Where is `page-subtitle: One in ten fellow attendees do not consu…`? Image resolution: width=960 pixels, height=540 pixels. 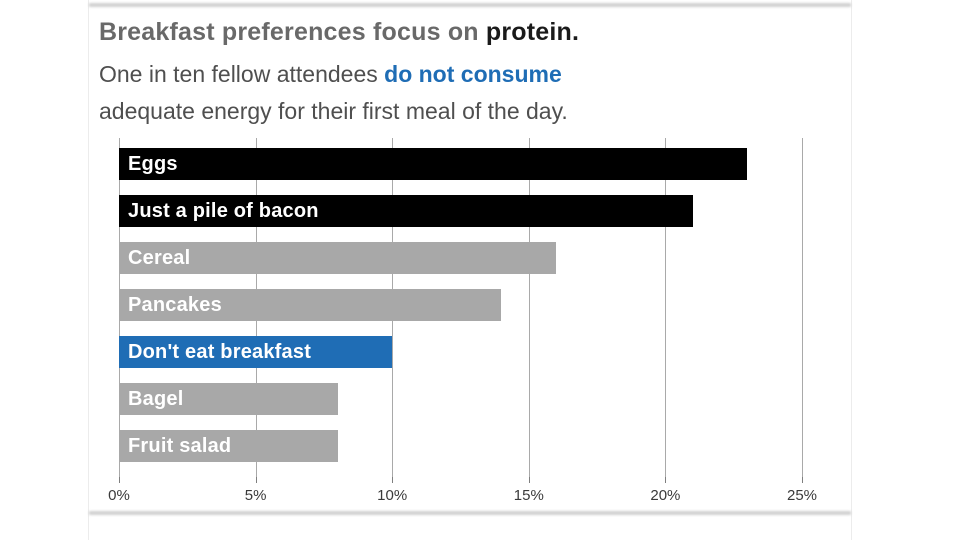
page-subtitle: One in ten fellow attendees do not consu… is located at coordinates (469, 93).